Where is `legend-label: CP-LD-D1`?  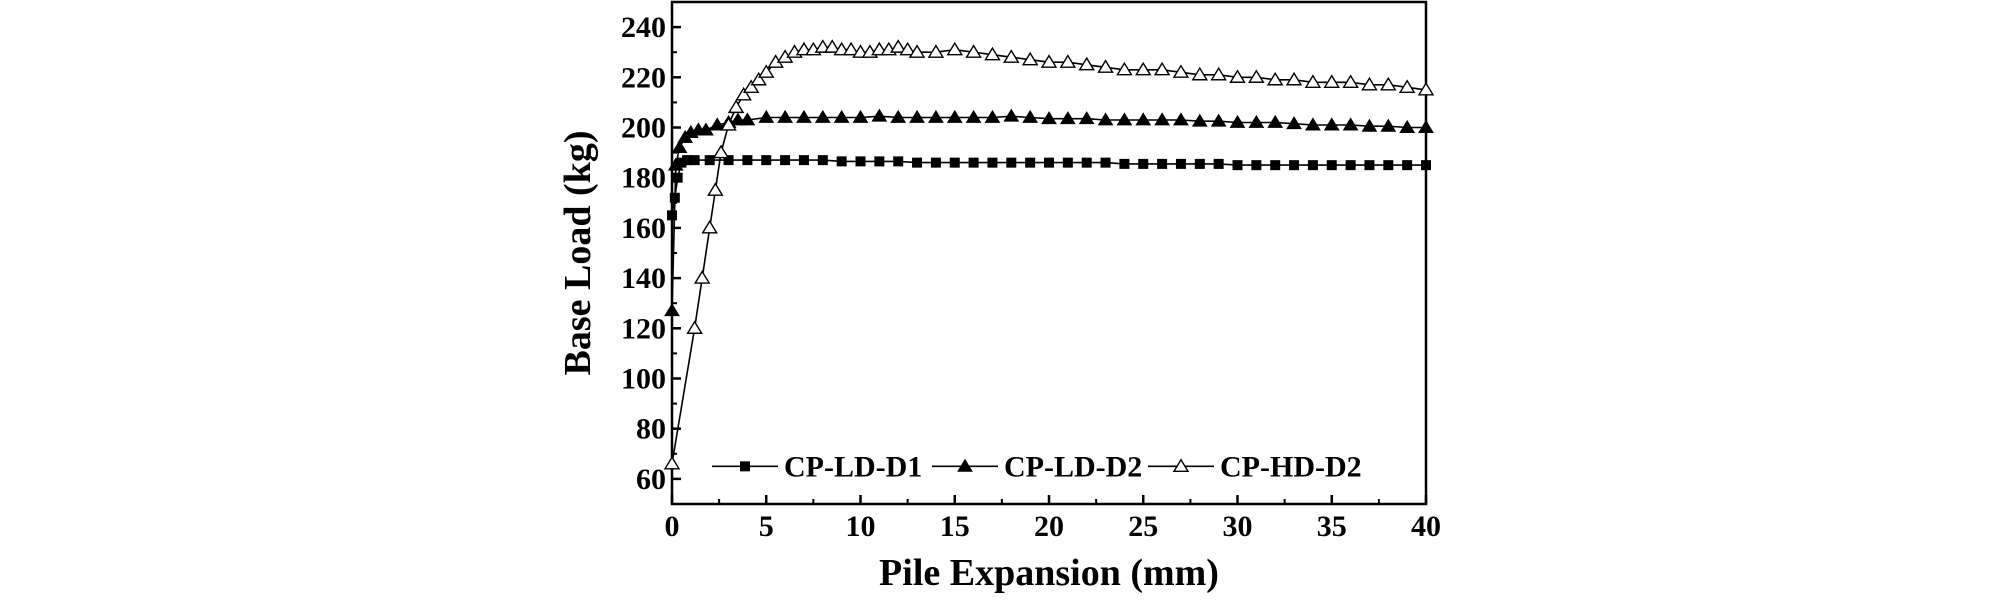
legend-label: CP-LD-D1 is located at coordinates (853, 466).